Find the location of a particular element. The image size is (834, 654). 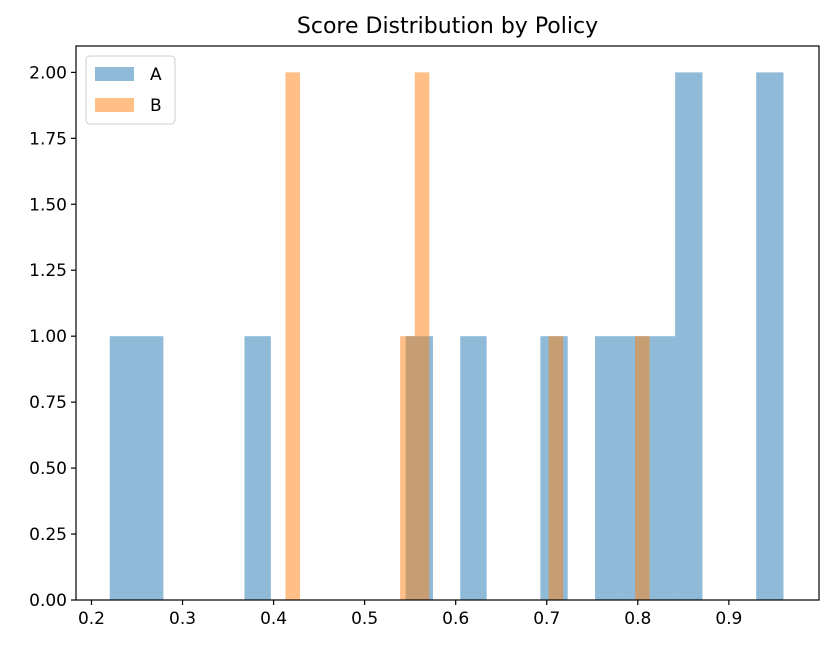

y-tick-label: 1.00 is located at coordinates (48, 337).